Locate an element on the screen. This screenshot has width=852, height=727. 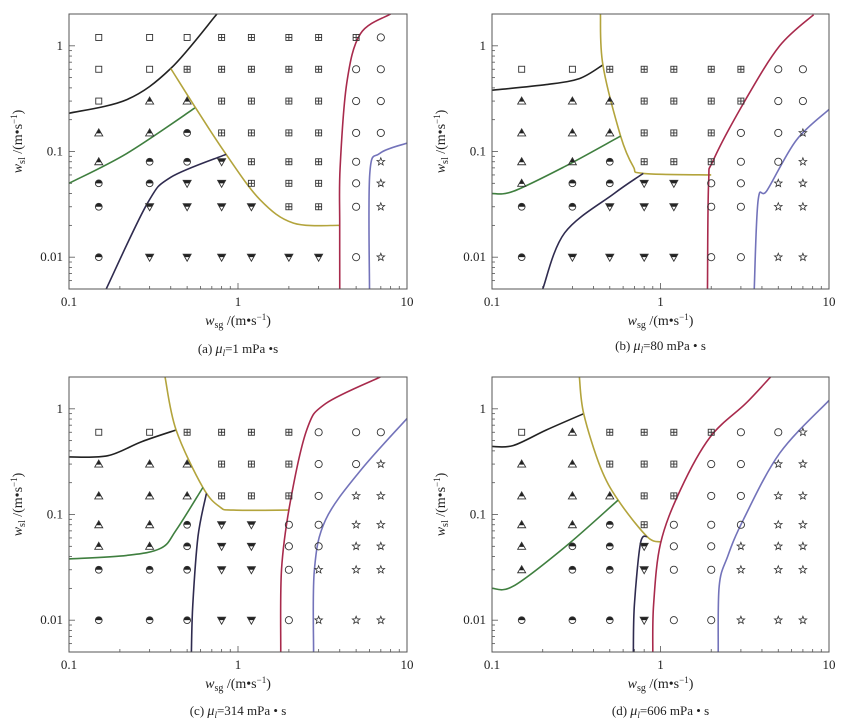
boundary-line-green is located at coordinates (132, 145).